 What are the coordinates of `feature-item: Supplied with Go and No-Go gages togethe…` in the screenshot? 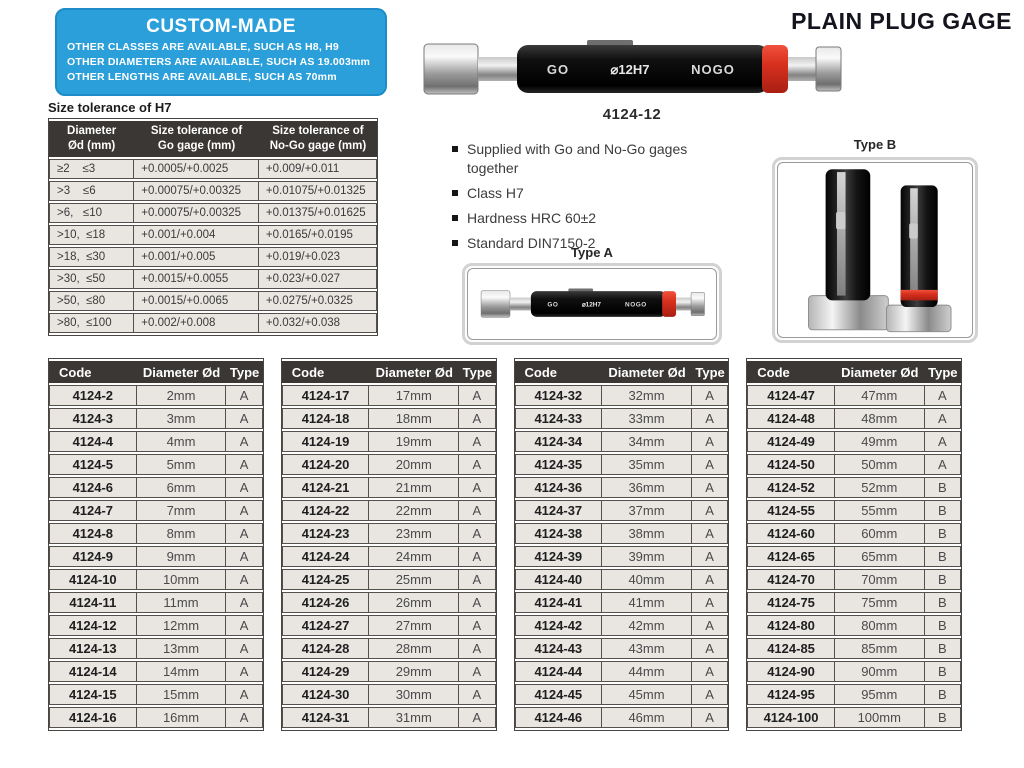 It's located at (577, 159).